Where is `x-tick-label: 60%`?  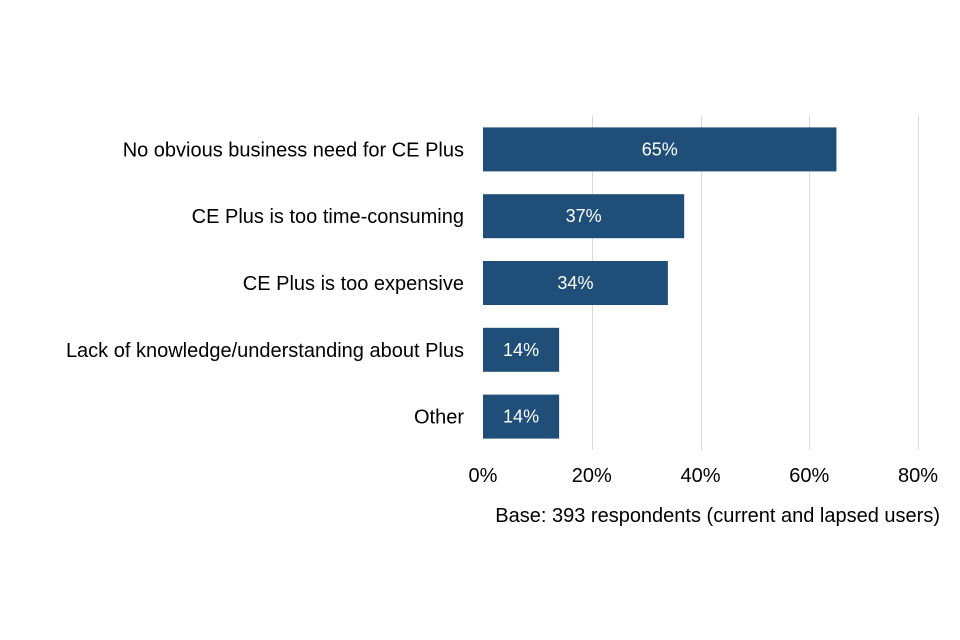 x-tick-label: 60% is located at coordinates (809, 476).